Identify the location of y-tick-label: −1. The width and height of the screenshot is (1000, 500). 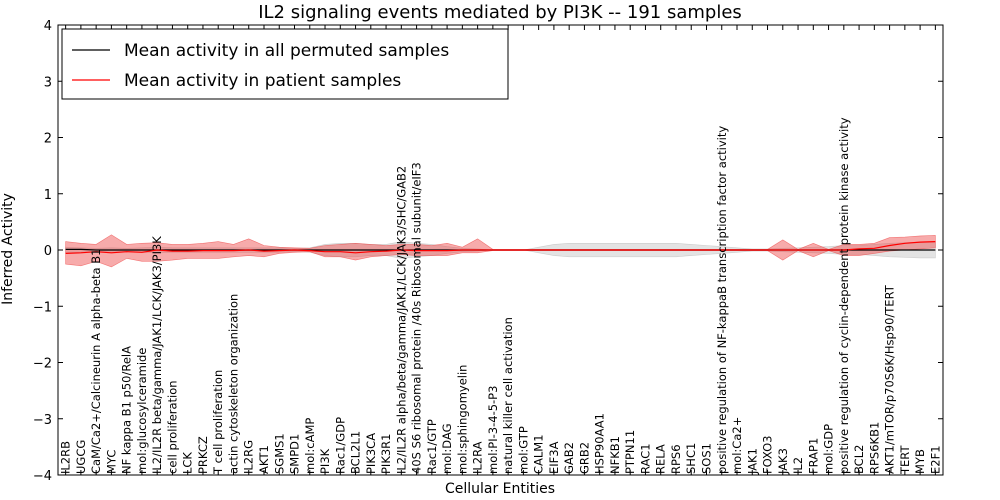
(42, 307).